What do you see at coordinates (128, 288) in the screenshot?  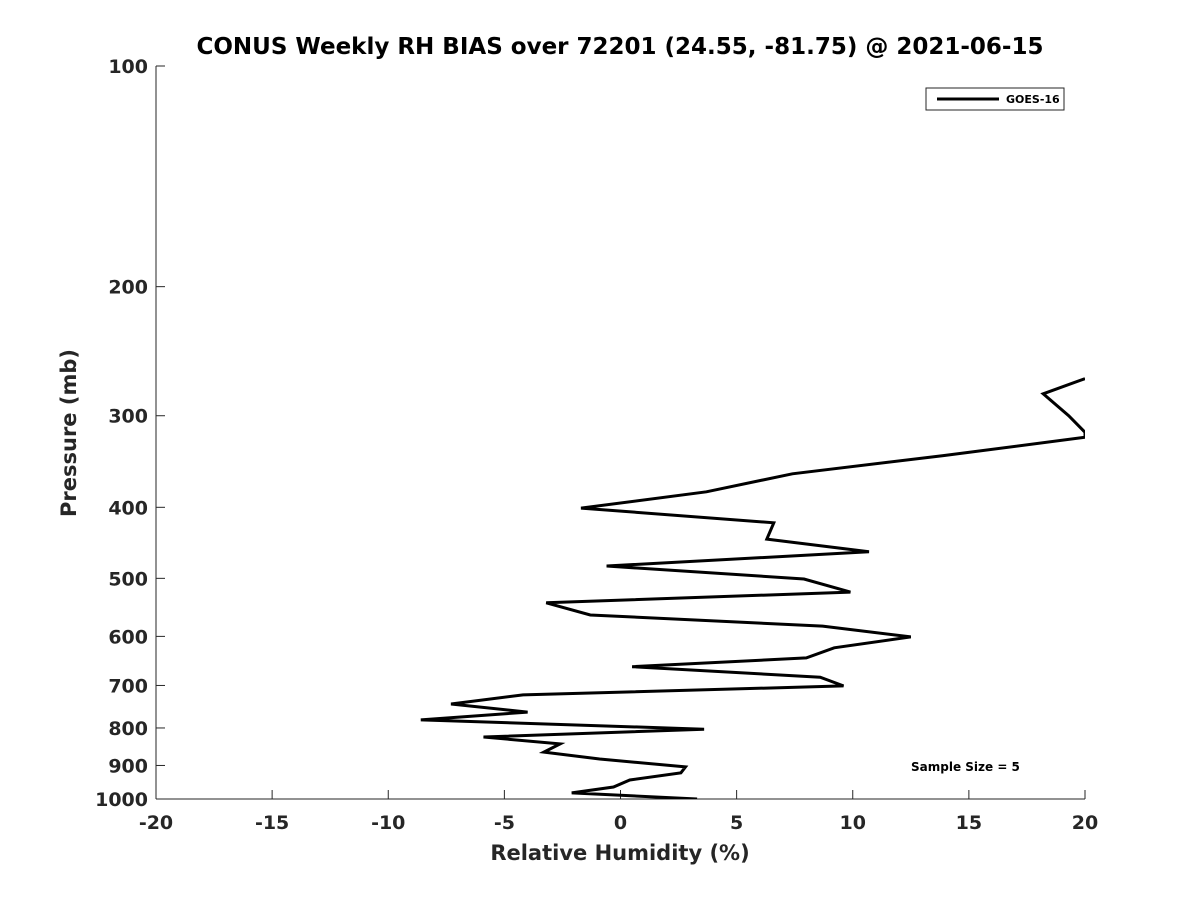 I see `y-tick-label: 200` at bounding box center [128, 288].